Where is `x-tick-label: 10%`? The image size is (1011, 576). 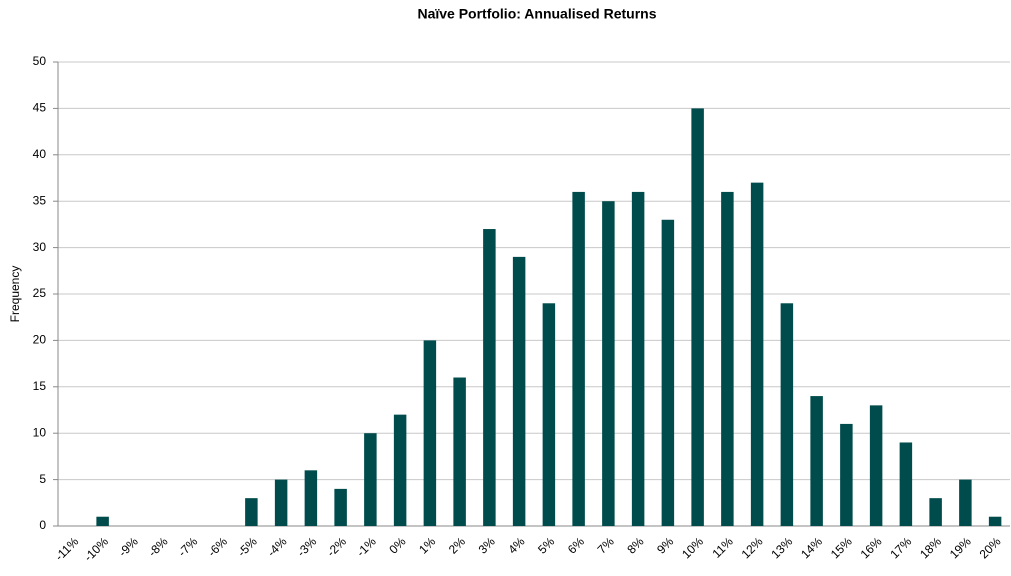 x-tick-label: 10% is located at coordinates (692, 547).